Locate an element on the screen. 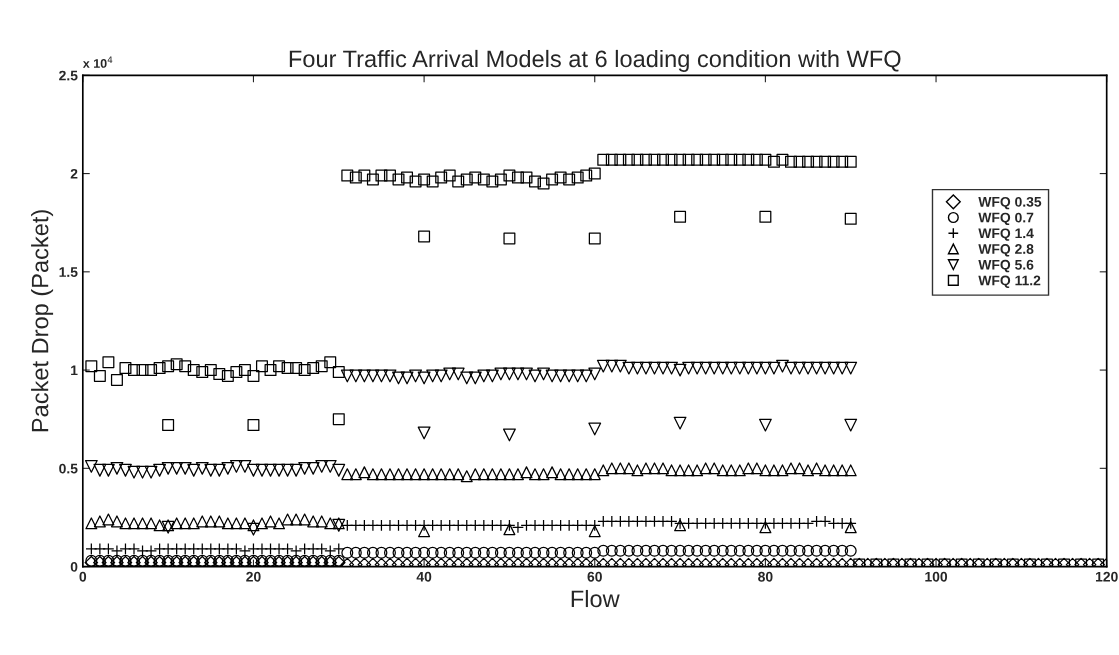 The image size is (1119, 655). x-tick-label: 40 is located at coordinates (424, 576).